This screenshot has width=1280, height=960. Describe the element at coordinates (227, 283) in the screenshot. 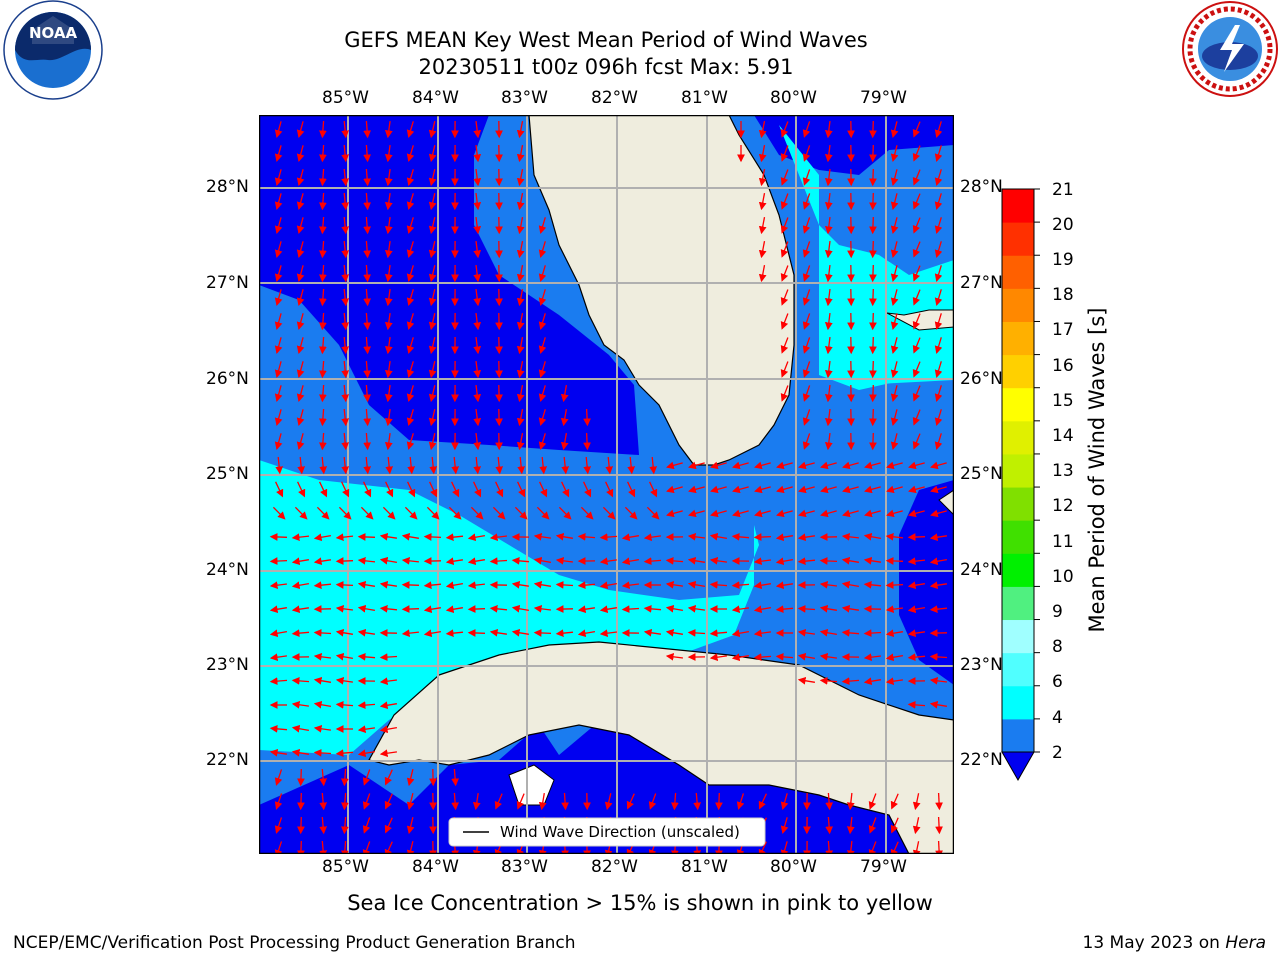

I see `lat-label-left: 27°N` at that location.